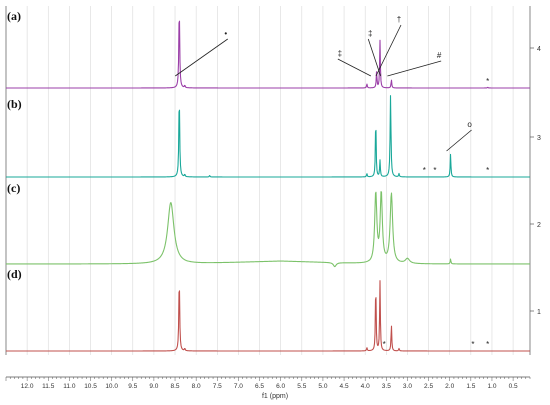  Describe the element at coordinates (439, 55) in the screenshot. I see `annotation-symbol: #` at that location.